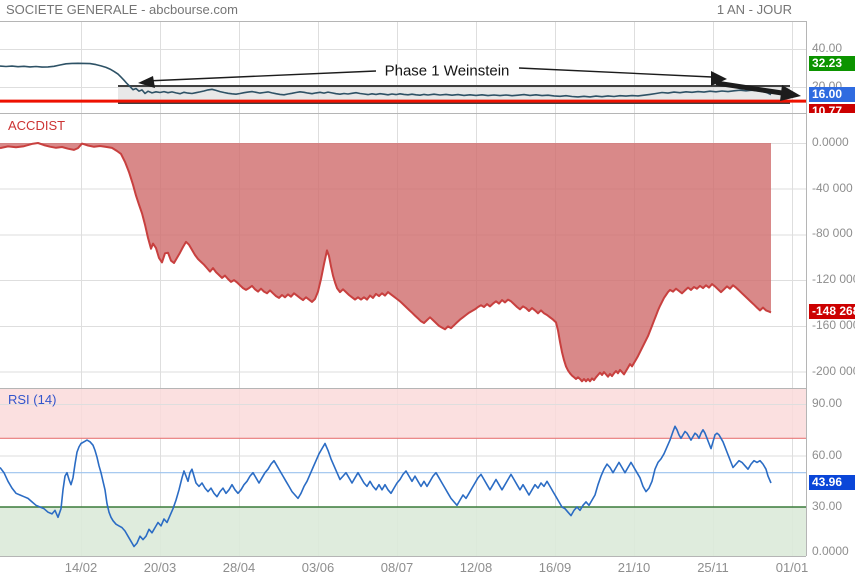  Describe the element at coordinates (790, 93) in the screenshot. I see `thick-arrowhead-icon` at that location.